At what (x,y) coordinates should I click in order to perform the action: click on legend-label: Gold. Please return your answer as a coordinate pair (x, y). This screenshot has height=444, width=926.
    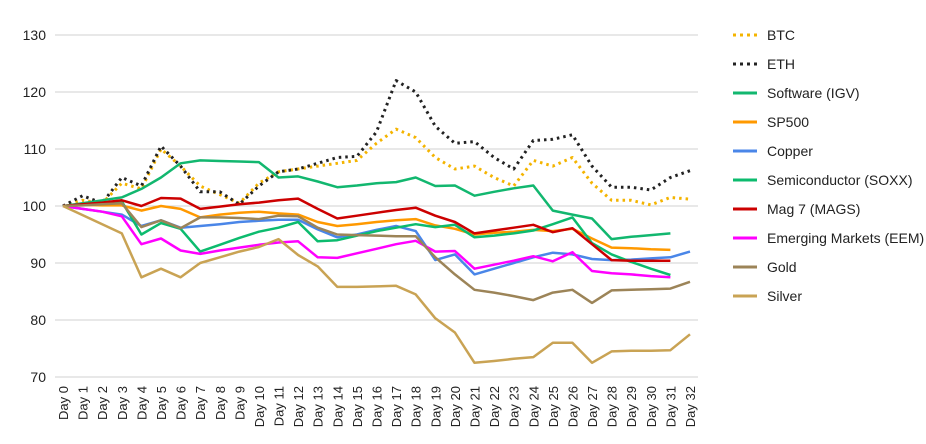
    Looking at the image, I should click on (782, 267).